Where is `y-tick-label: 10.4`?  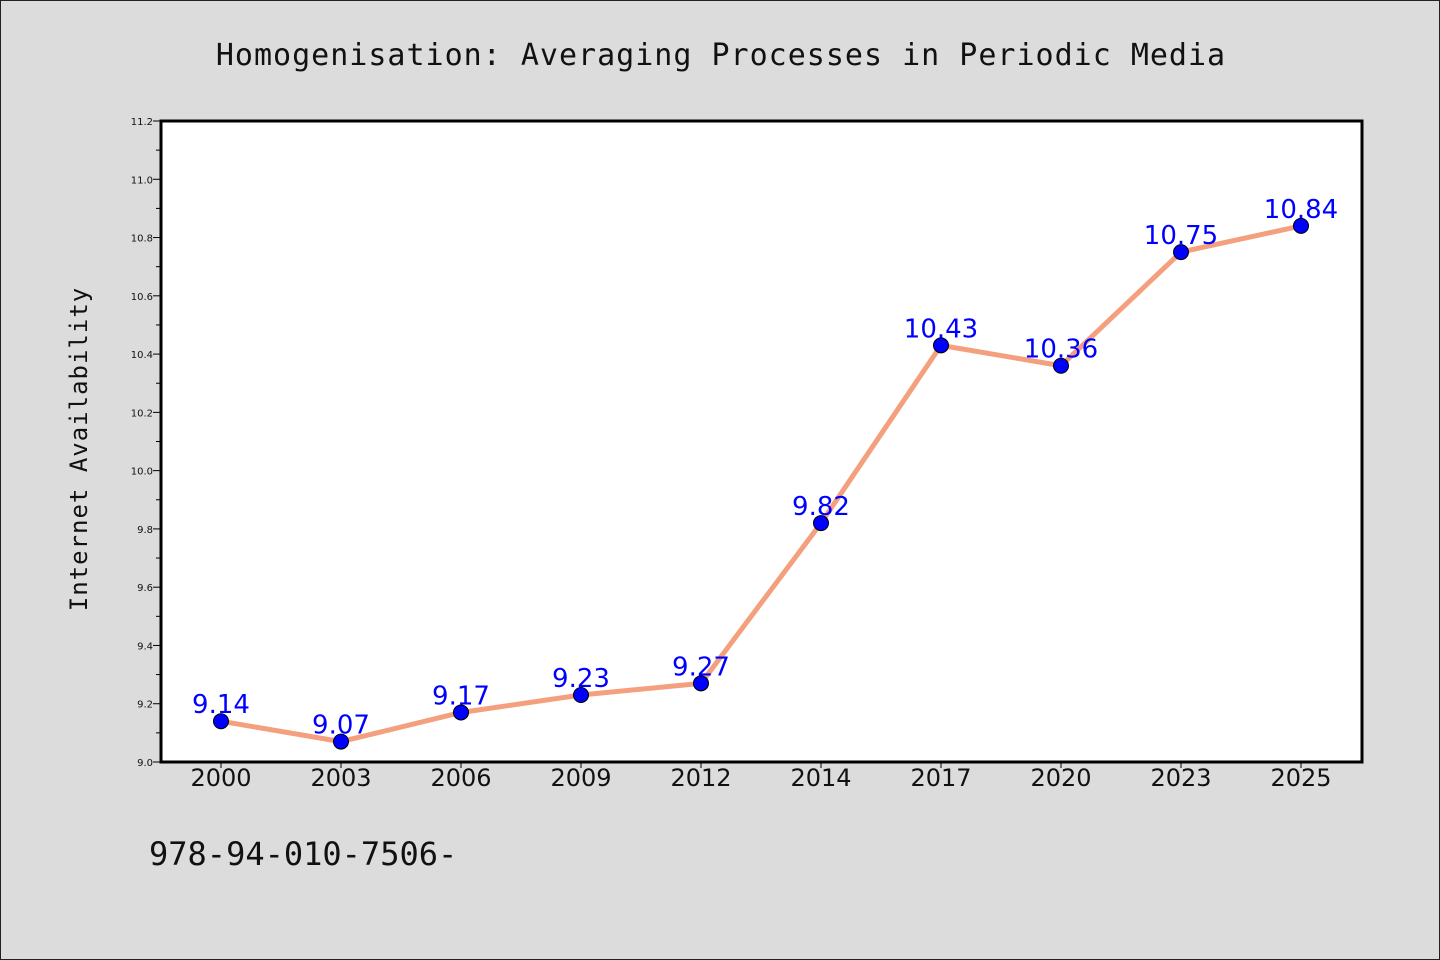
y-tick-label: 10.4 is located at coordinates (142, 355).